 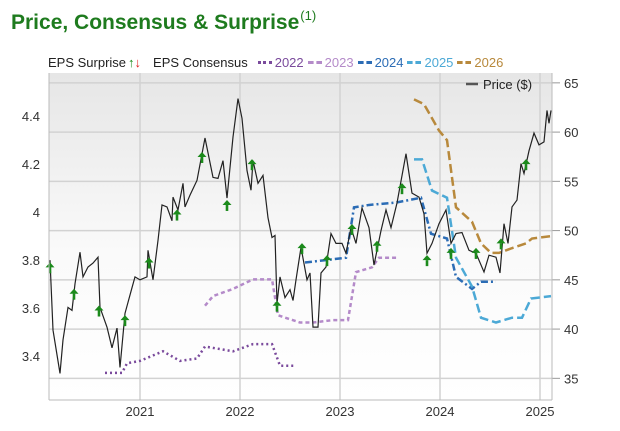 I want to click on consensus-line-2025, so click(x=483, y=241).